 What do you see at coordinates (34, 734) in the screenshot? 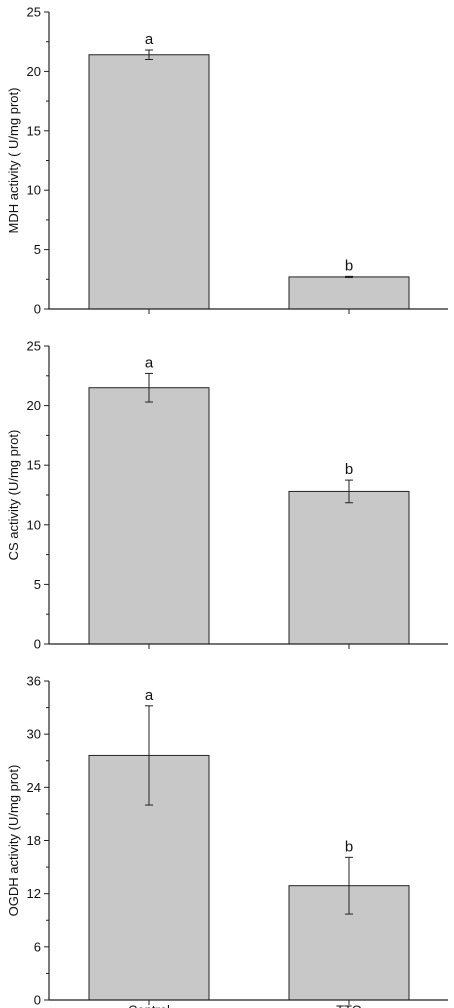
I see `y-tick-label: 30` at bounding box center [34, 734].